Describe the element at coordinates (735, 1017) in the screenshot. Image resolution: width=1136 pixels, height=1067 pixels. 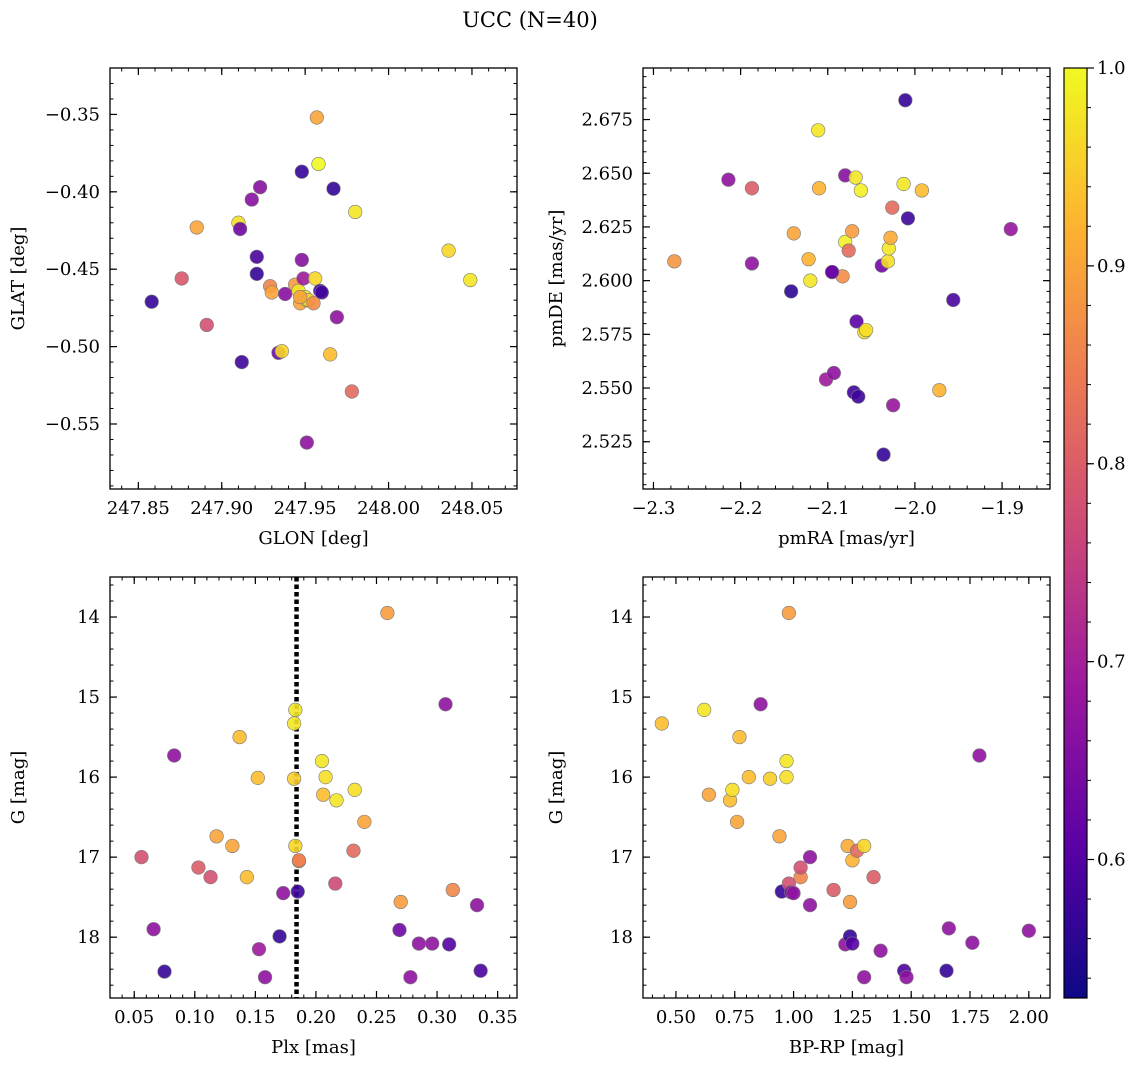
I see `x-tick-label: 0.75` at that location.